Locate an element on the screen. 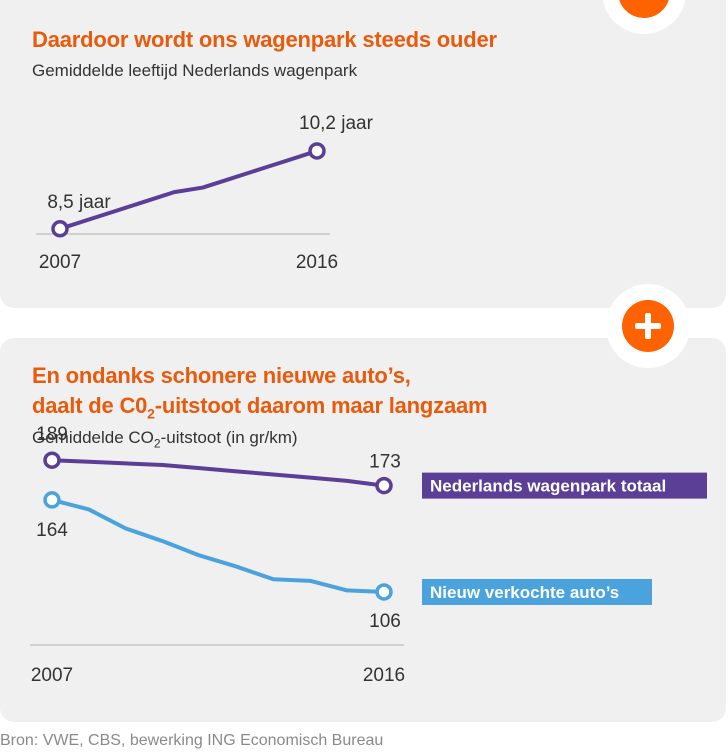 The height and width of the screenshot is (756, 728). data-label: 106 is located at coordinates (385, 621).